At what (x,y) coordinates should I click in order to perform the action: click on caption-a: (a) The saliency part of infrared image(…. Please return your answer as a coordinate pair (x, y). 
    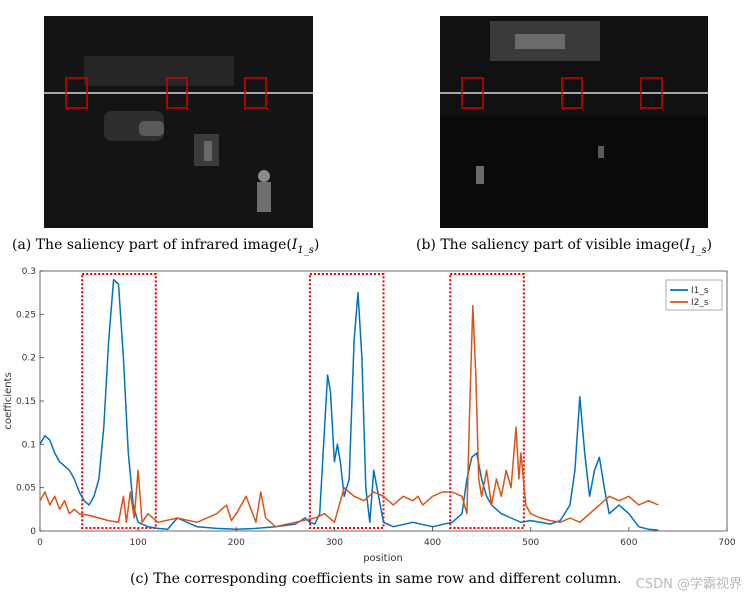
    Looking at the image, I should click on (166, 246).